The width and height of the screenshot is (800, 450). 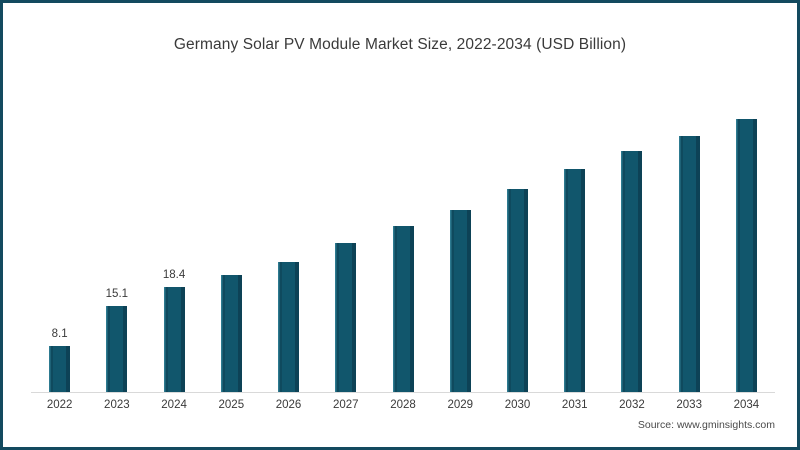 What do you see at coordinates (59, 405) in the screenshot?
I see `x-axis-tick-label: 2022` at bounding box center [59, 405].